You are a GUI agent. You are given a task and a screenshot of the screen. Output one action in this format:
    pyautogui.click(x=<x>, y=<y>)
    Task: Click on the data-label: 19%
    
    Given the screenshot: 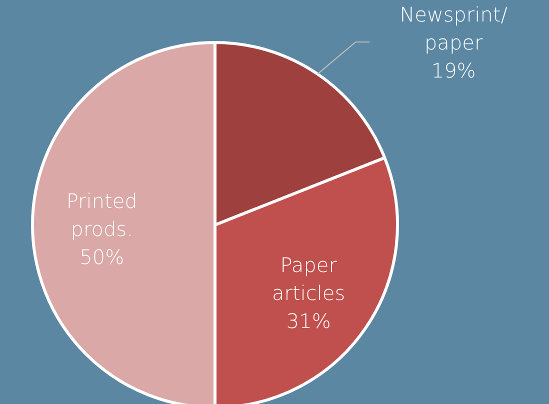 What is the action you would take?
    pyautogui.click(x=453, y=70)
    